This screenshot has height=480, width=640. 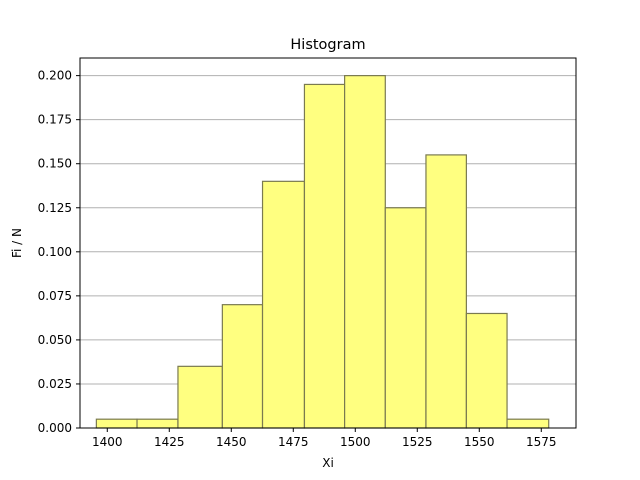 What do you see at coordinates (417, 442) in the screenshot?
I see `x-tick-label: 1525` at bounding box center [417, 442].